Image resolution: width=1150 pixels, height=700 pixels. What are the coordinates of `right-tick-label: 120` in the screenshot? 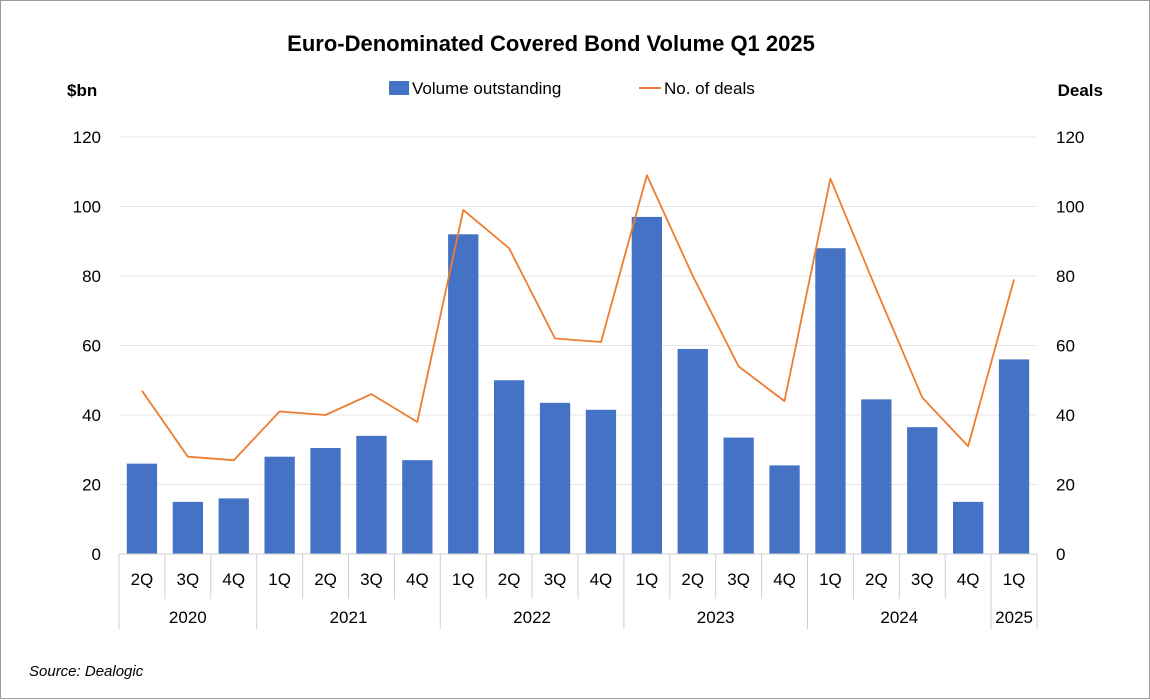 It's located at (1070, 137).